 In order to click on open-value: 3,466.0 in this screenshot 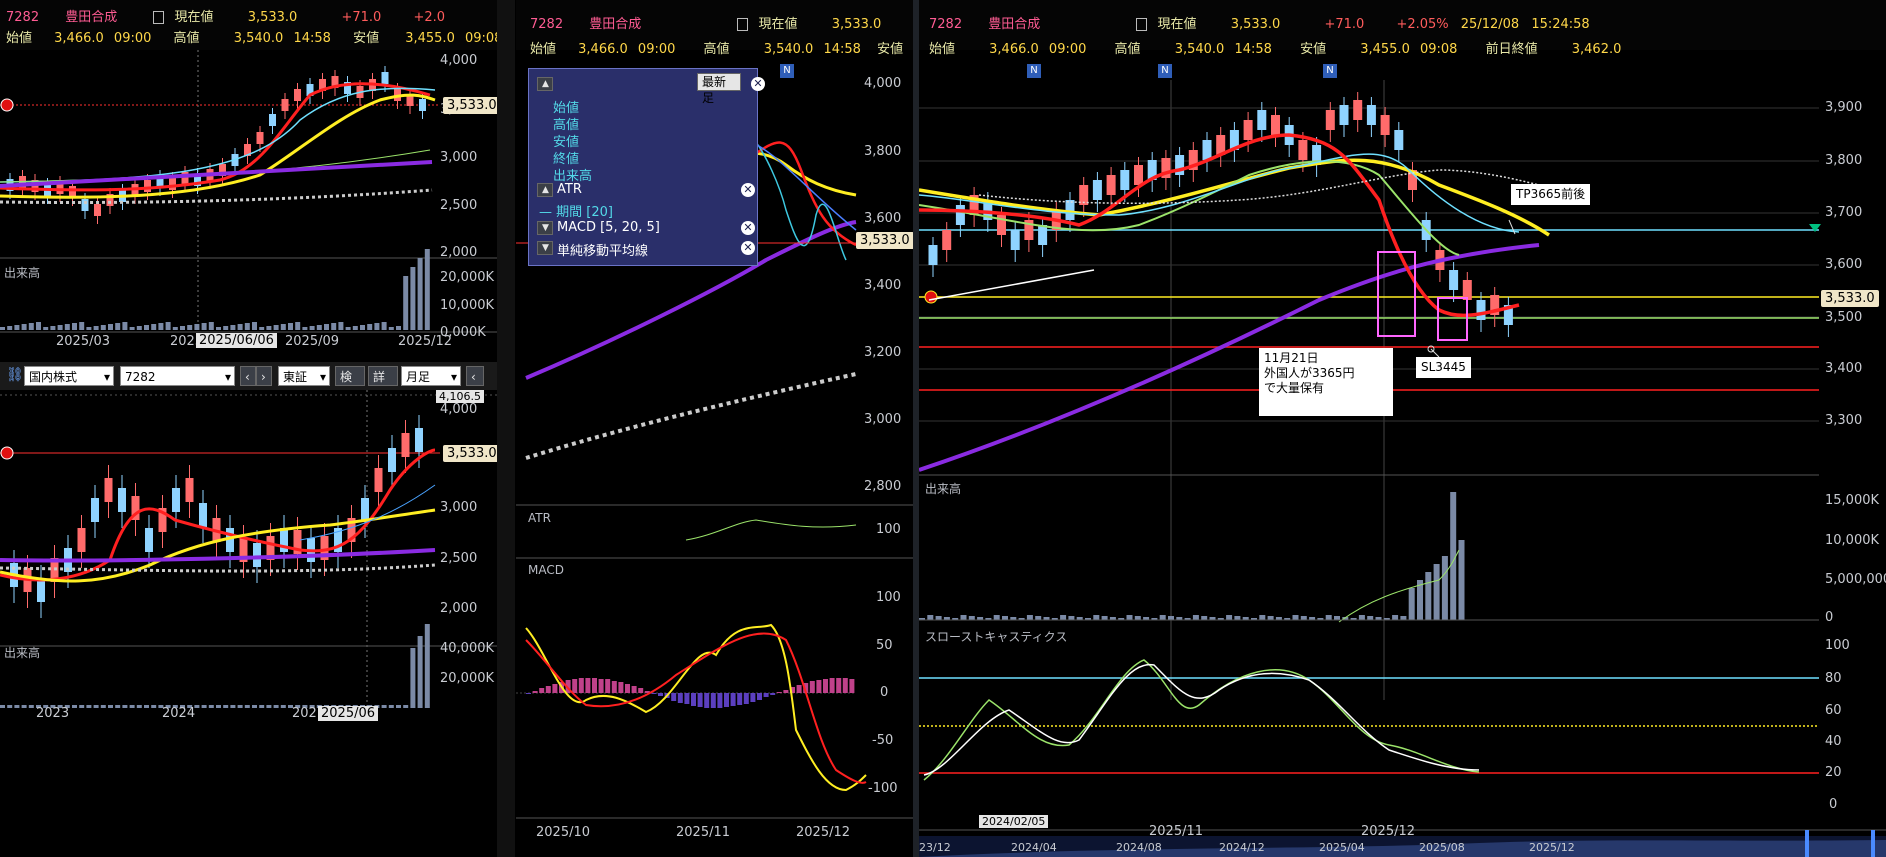, I will do `click(1014, 49)`.